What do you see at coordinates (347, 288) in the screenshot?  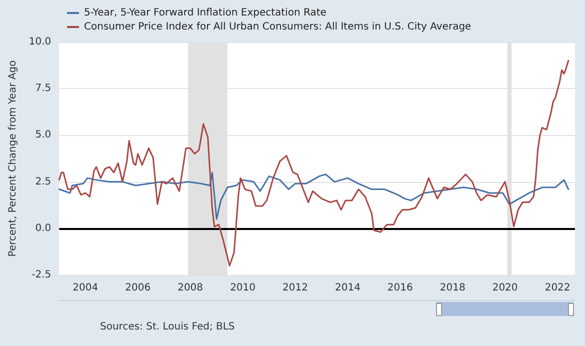 I see `x-tick-label: 2014` at bounding box center [347, 288].